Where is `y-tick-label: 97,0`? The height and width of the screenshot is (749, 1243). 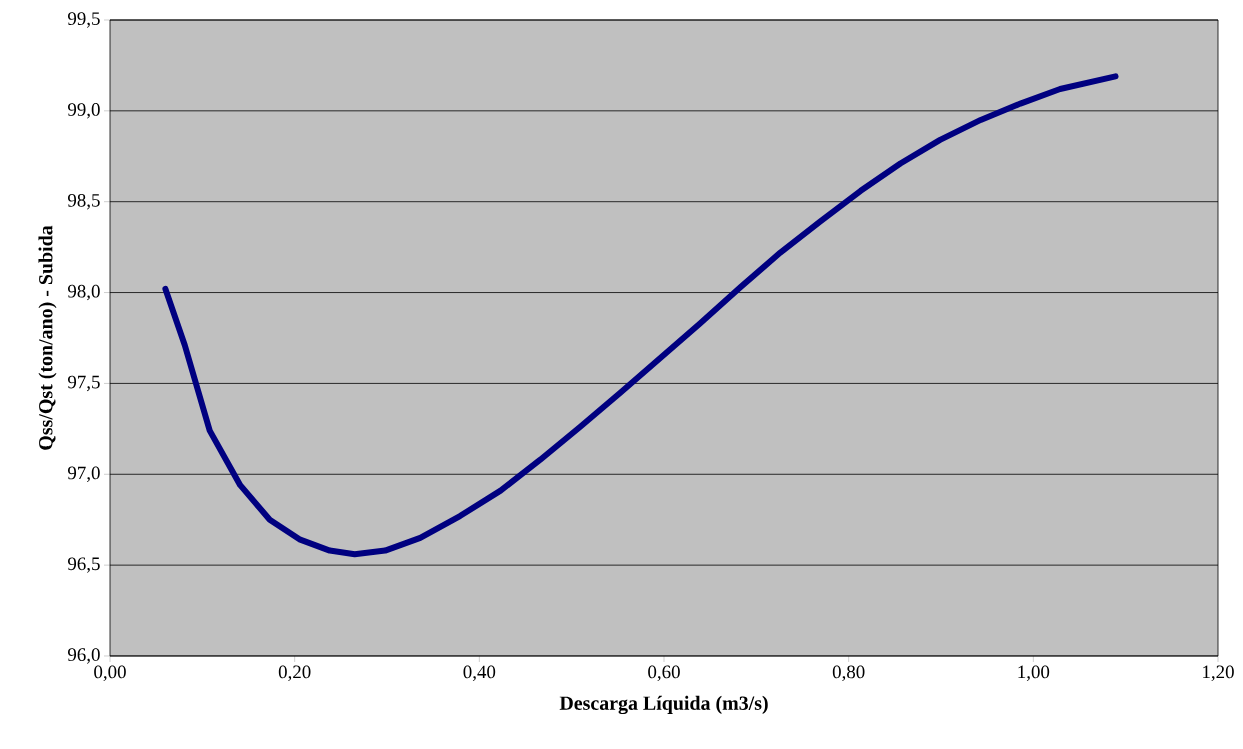
y-tick-label: 97,0 is located at coordinates (83, 474).